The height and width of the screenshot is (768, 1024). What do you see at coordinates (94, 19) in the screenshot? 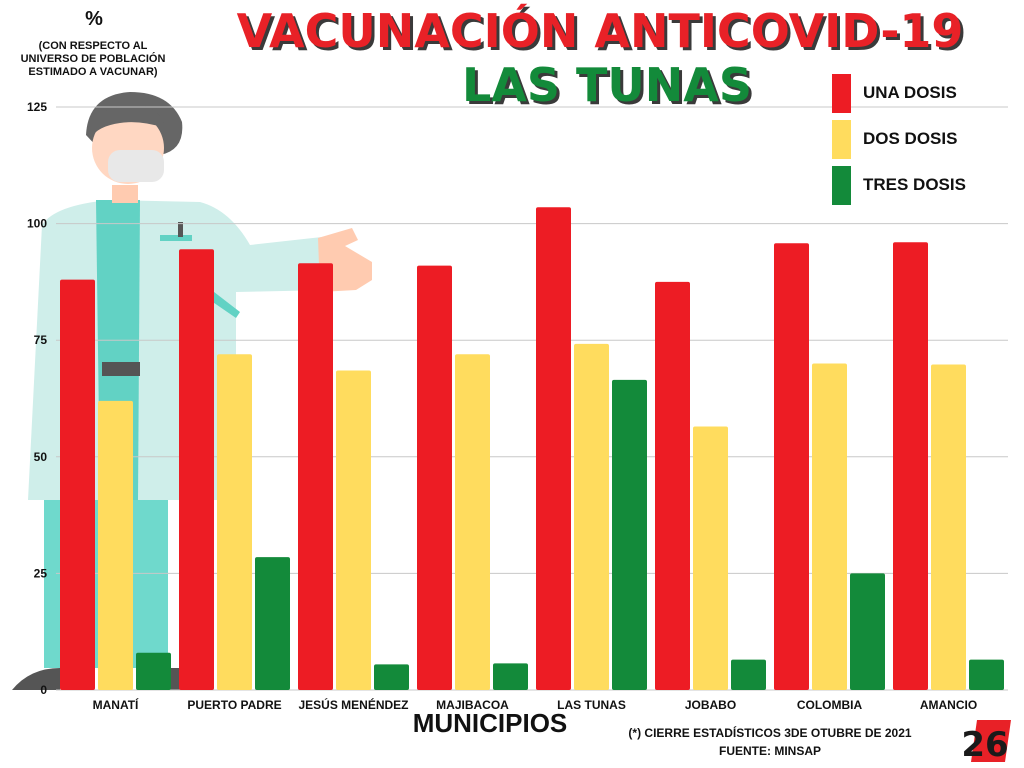
I see `y-axis-label: %` at bounding box center [94, 19].